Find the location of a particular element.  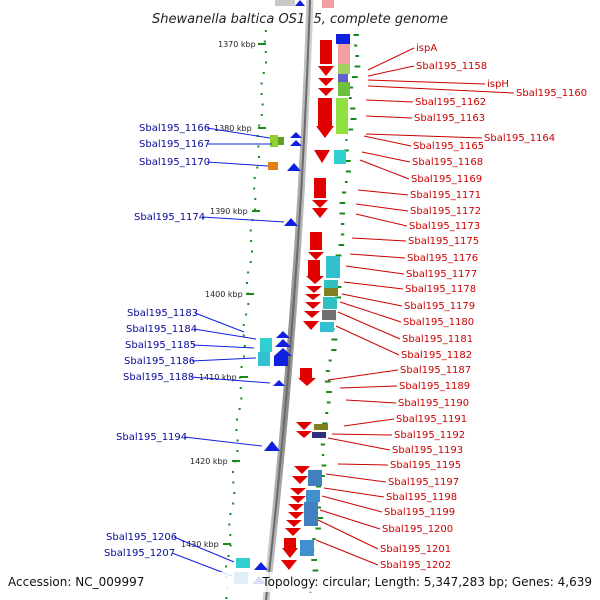

gene-label: Sbal195_1195 is located at coordinates (425, 465).